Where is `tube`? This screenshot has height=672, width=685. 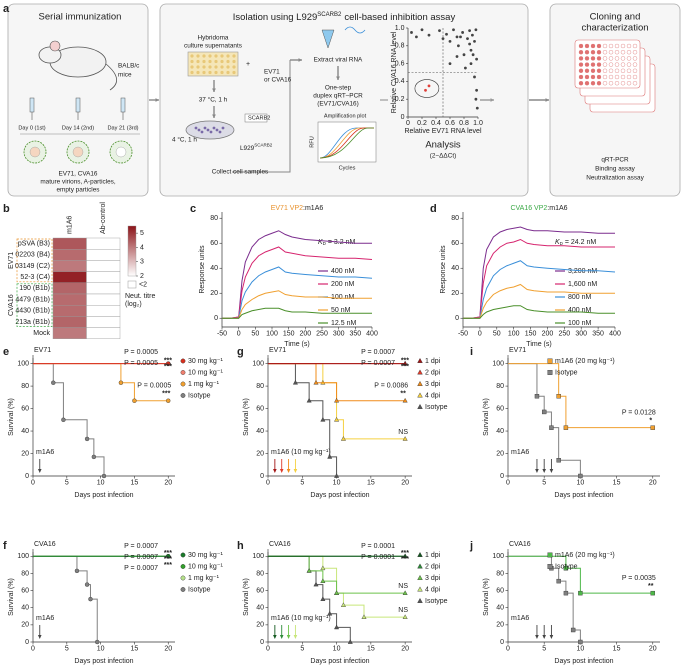 tube is located at coordinates (328, 39).